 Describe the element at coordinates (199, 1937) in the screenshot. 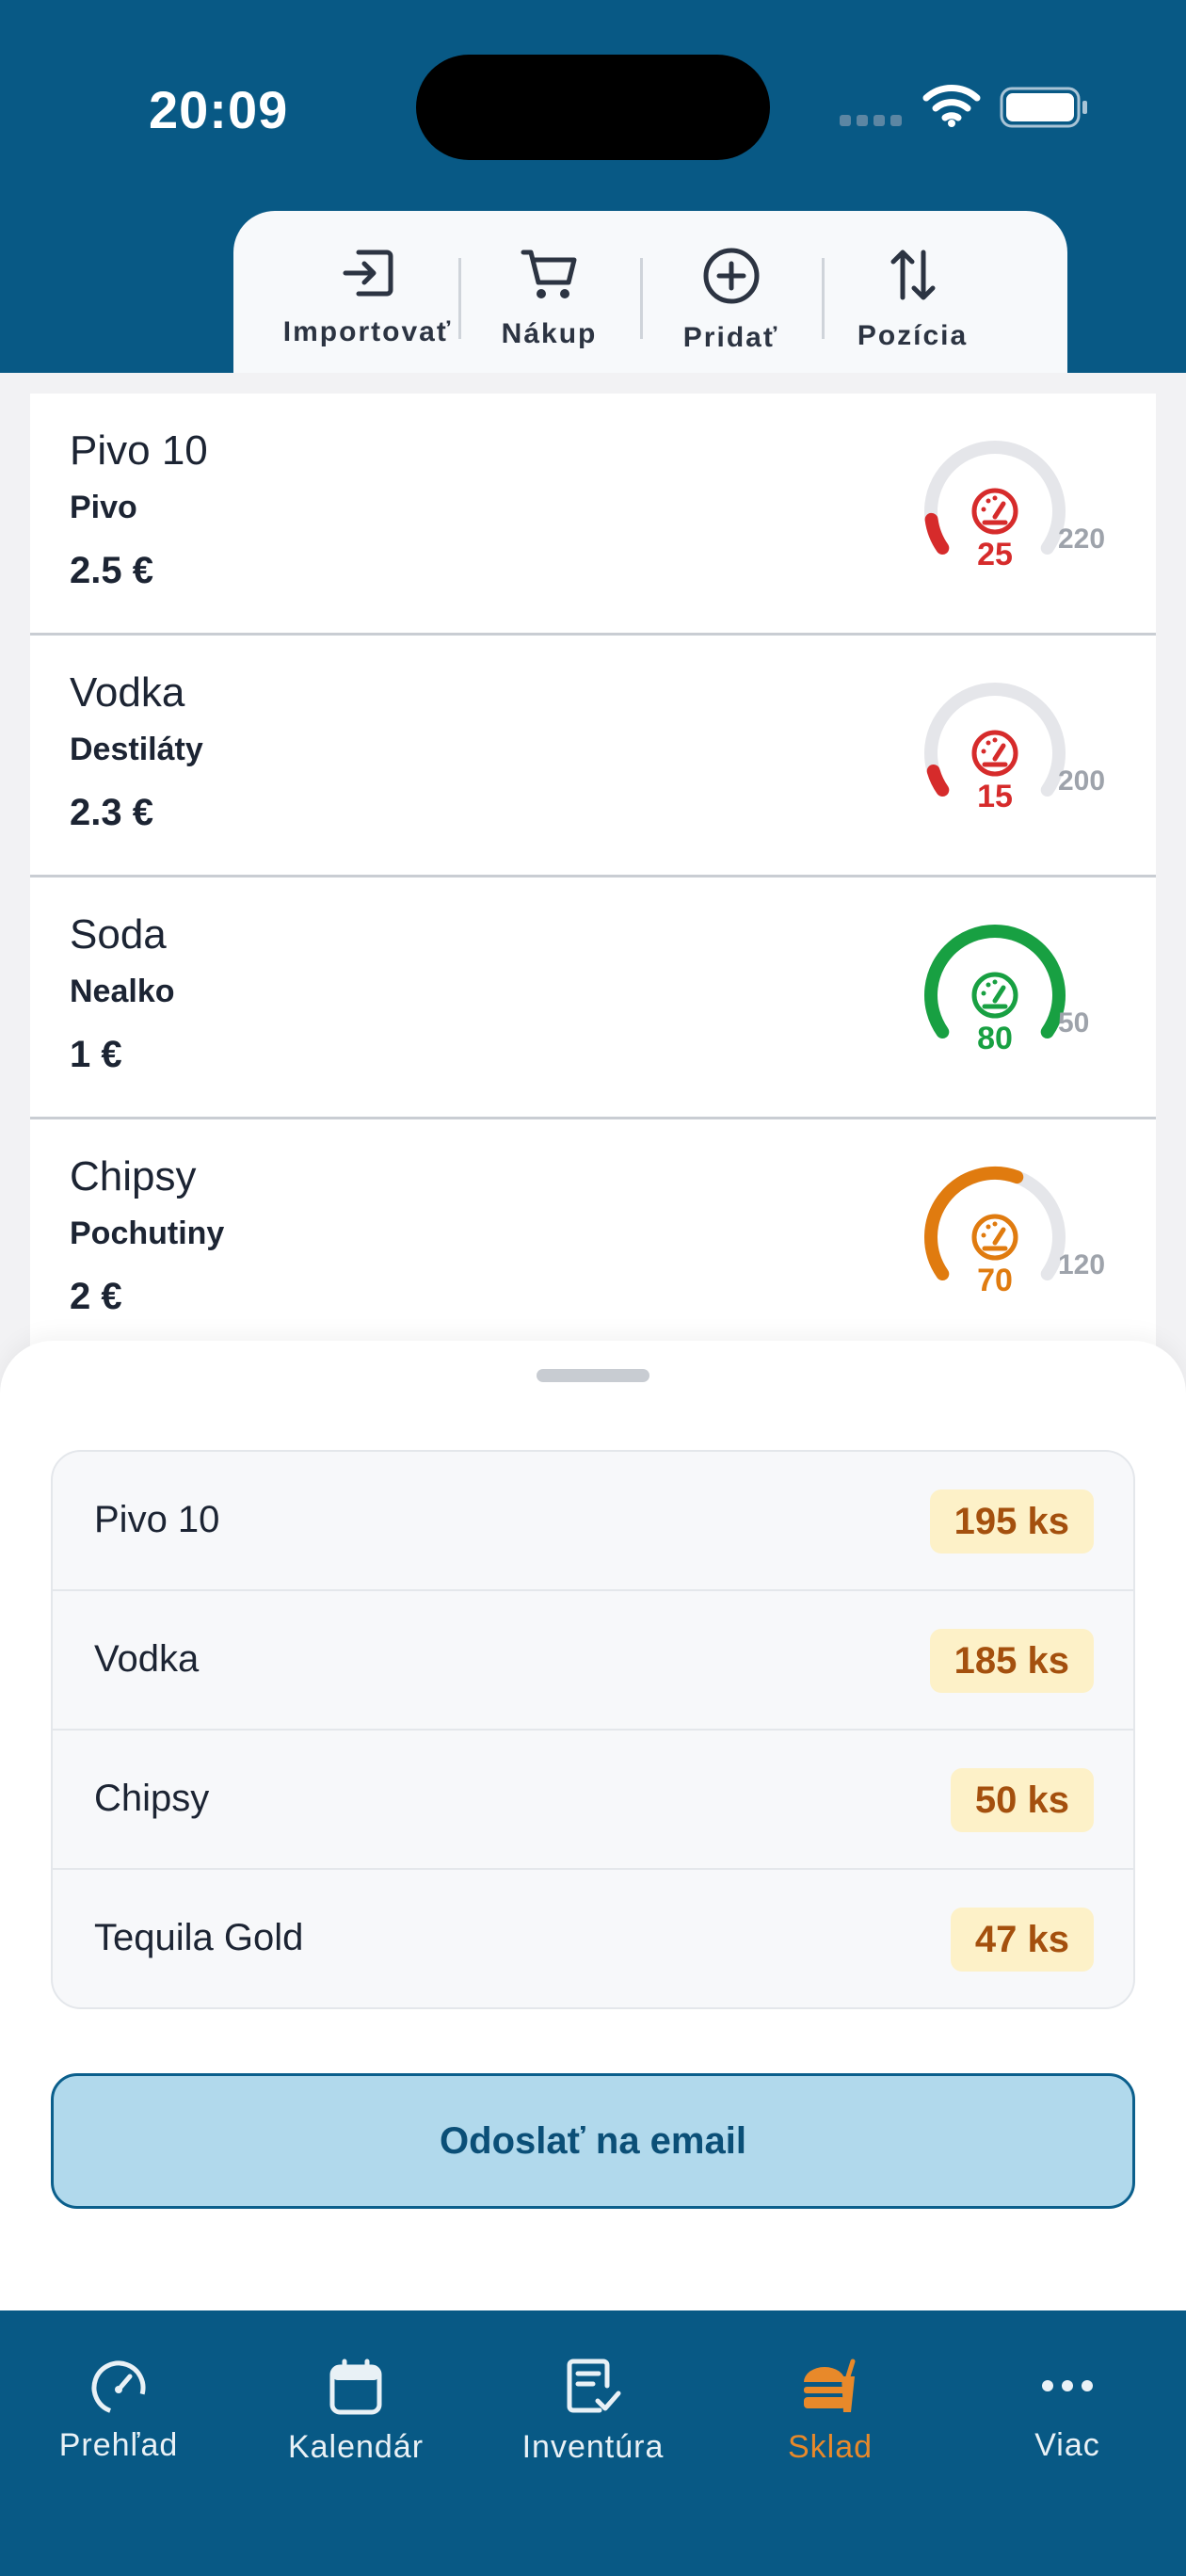

I see `shortage-item-name: Tequila Gold` at that location.